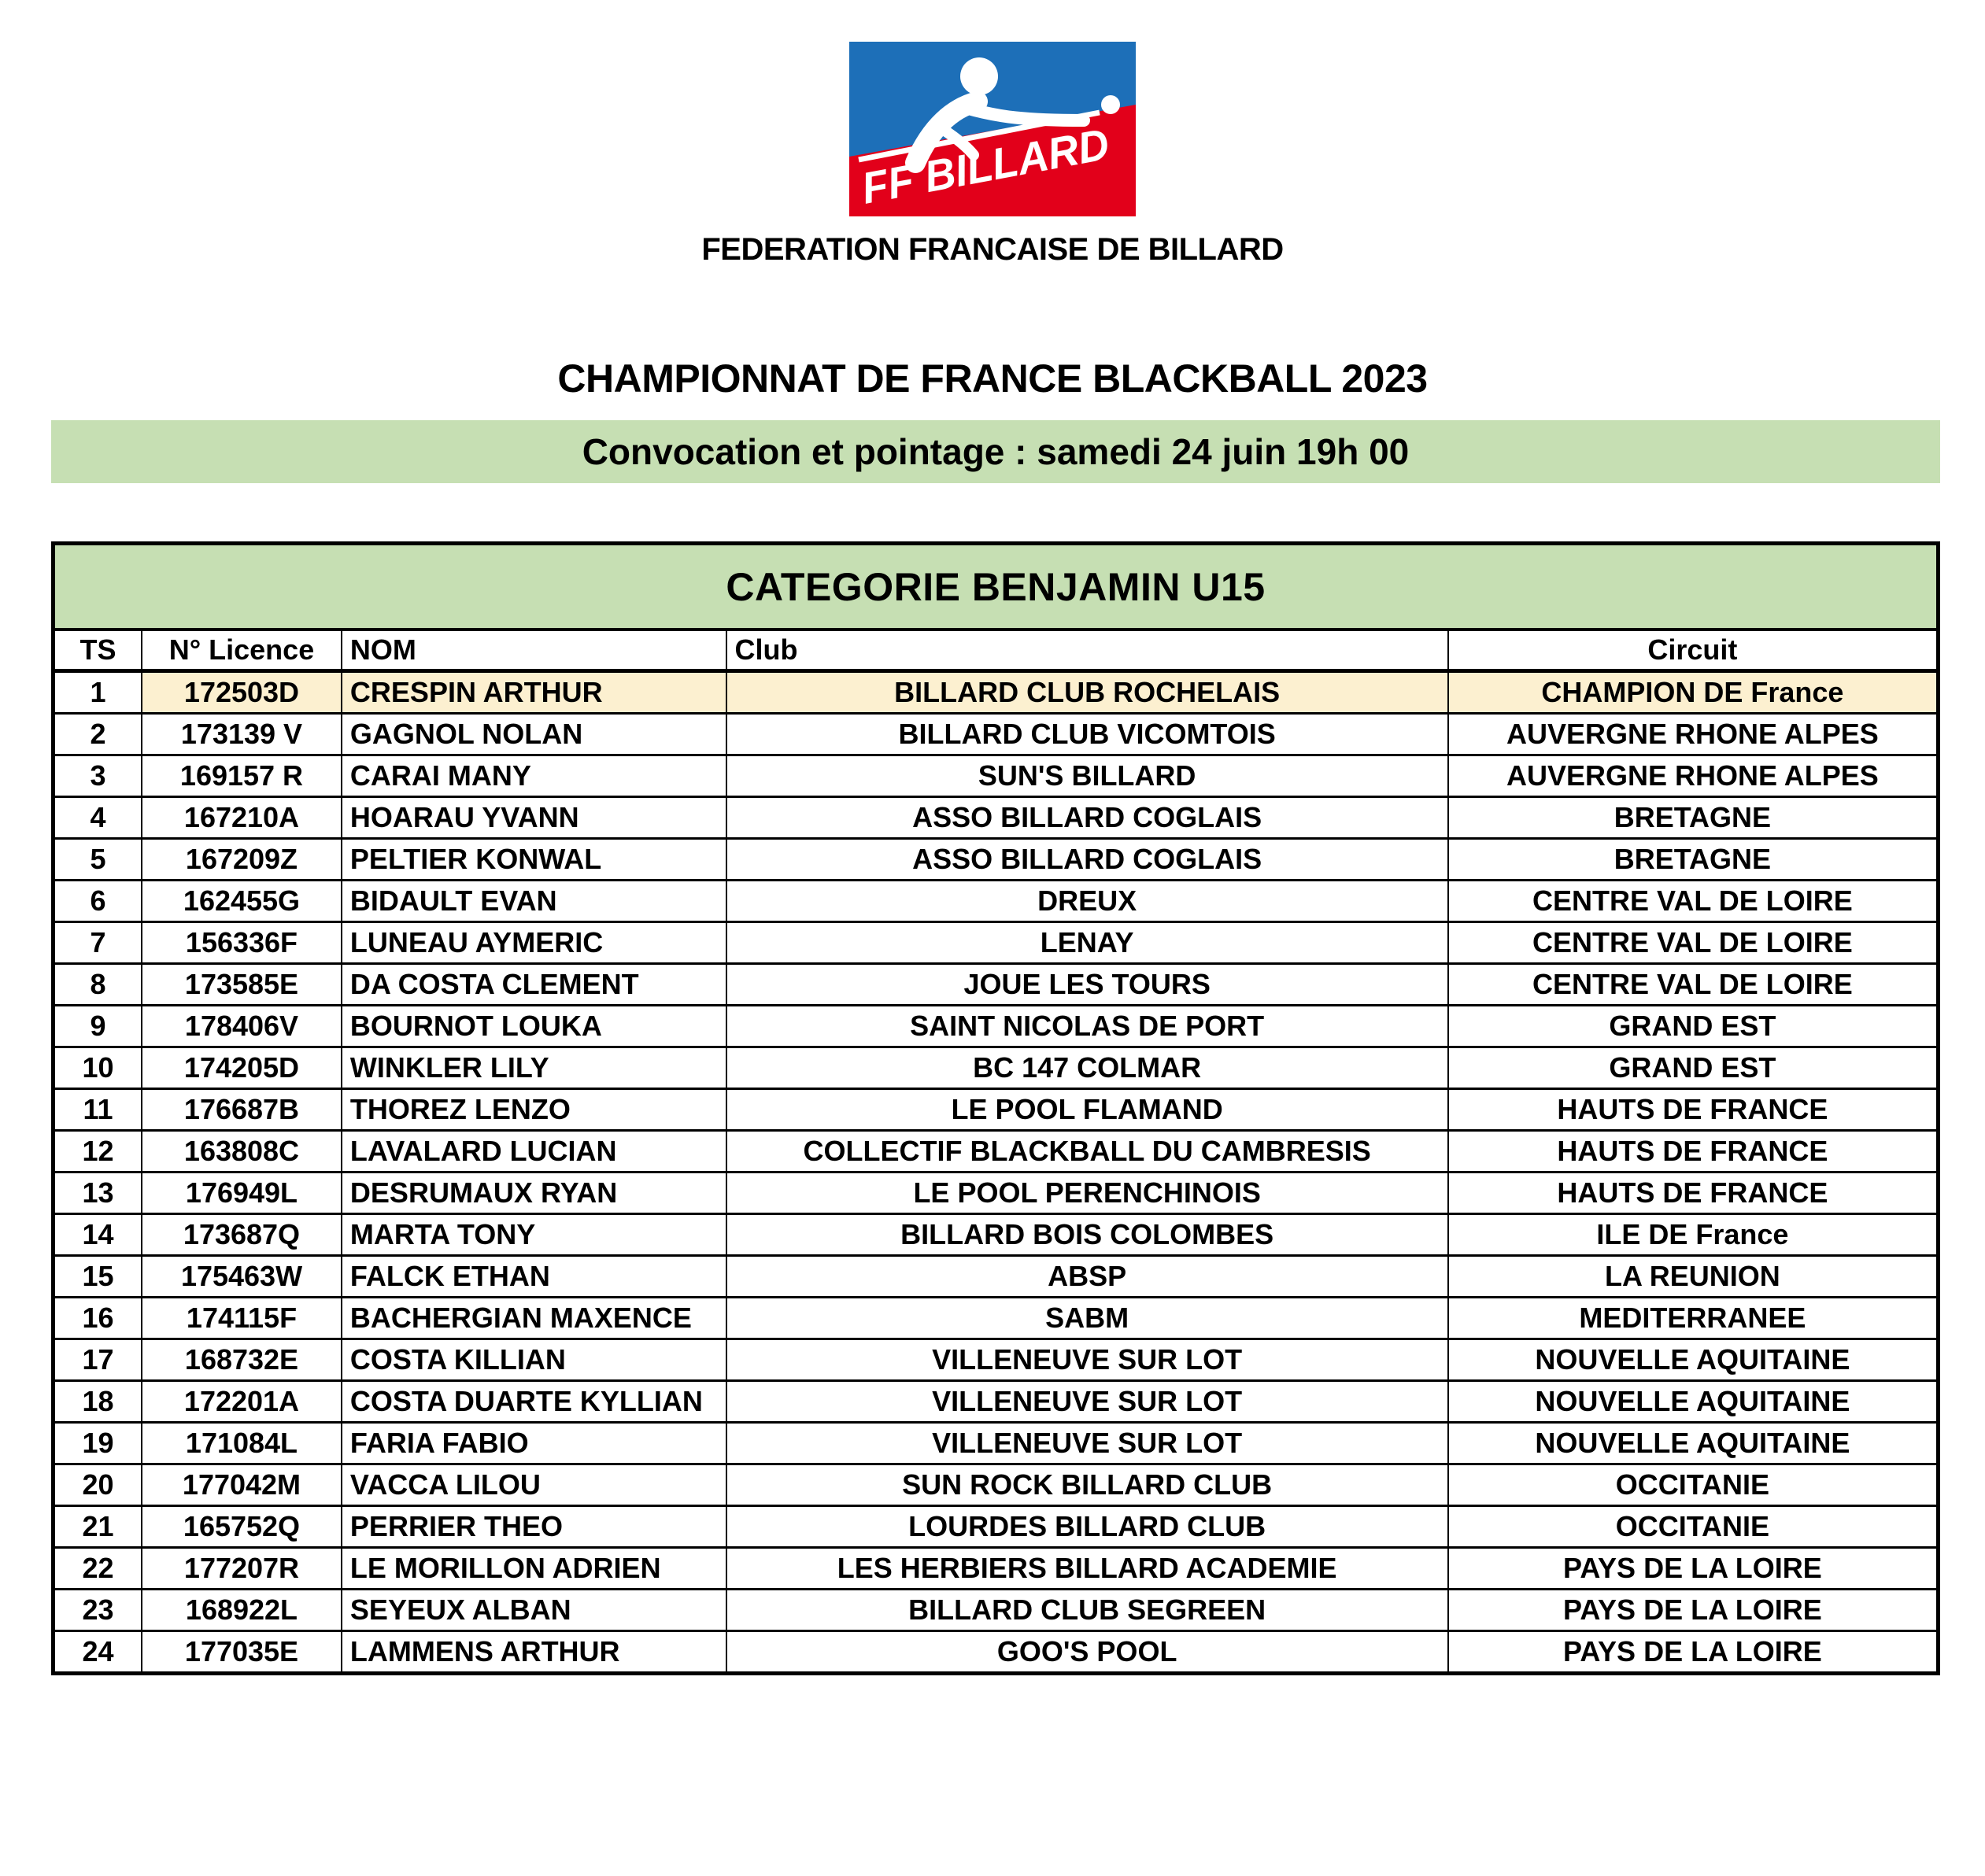 This screenshot has height=1876, width=1985. I want to click on cell-licence: 167209Z, so click(241, 859).